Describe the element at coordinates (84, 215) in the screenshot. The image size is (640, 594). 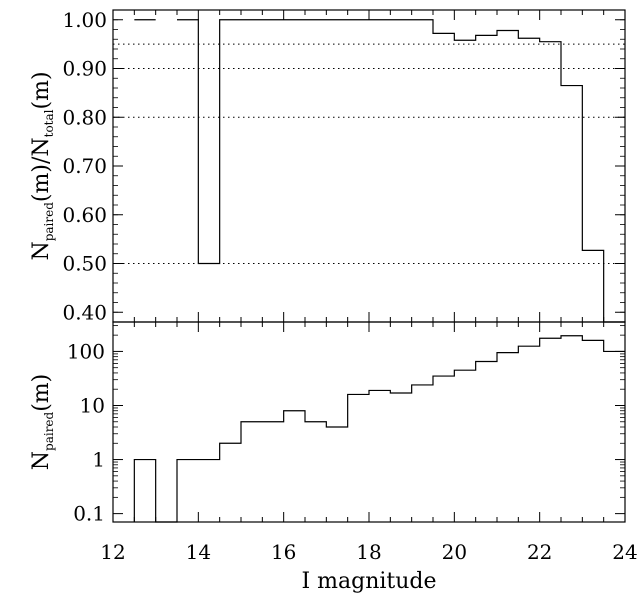
I see `top-ytick-label: 0.60` at that location.